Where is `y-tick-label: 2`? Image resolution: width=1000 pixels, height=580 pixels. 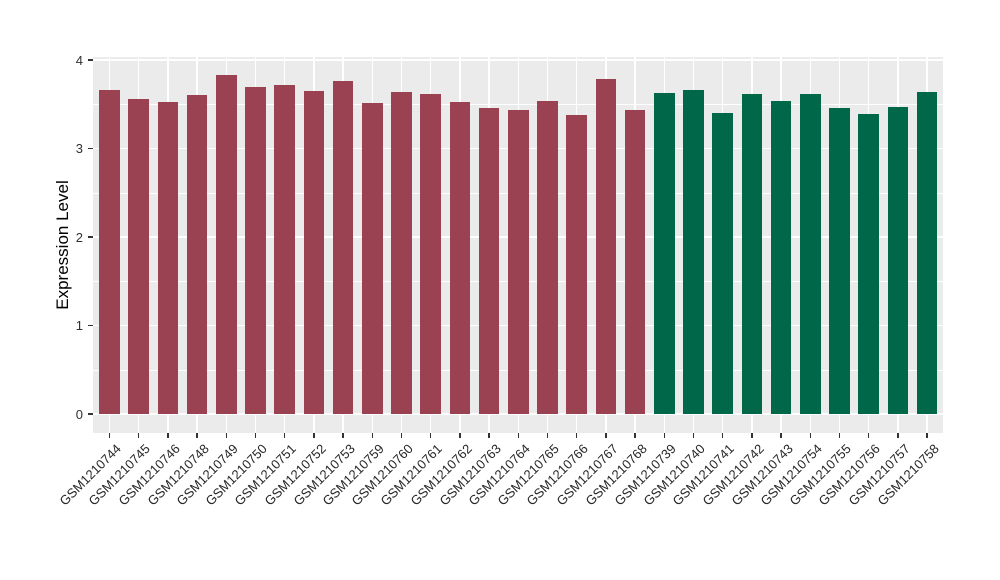 y-tick-label: 2 is located at coordinates (79, 237).